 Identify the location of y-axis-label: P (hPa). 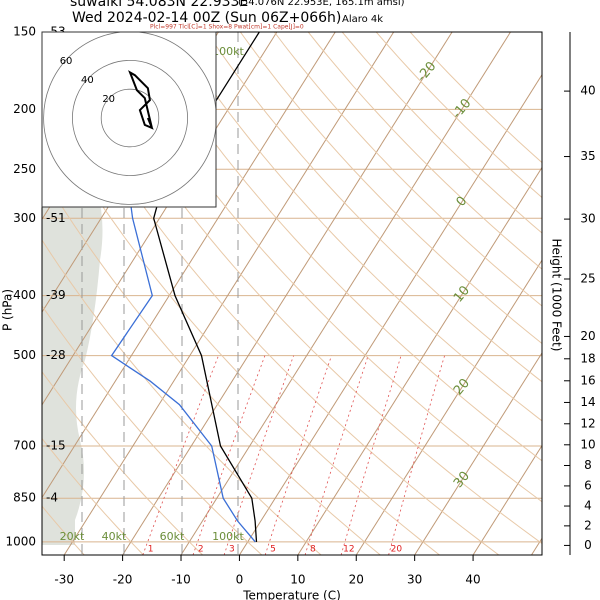
(8, 310).